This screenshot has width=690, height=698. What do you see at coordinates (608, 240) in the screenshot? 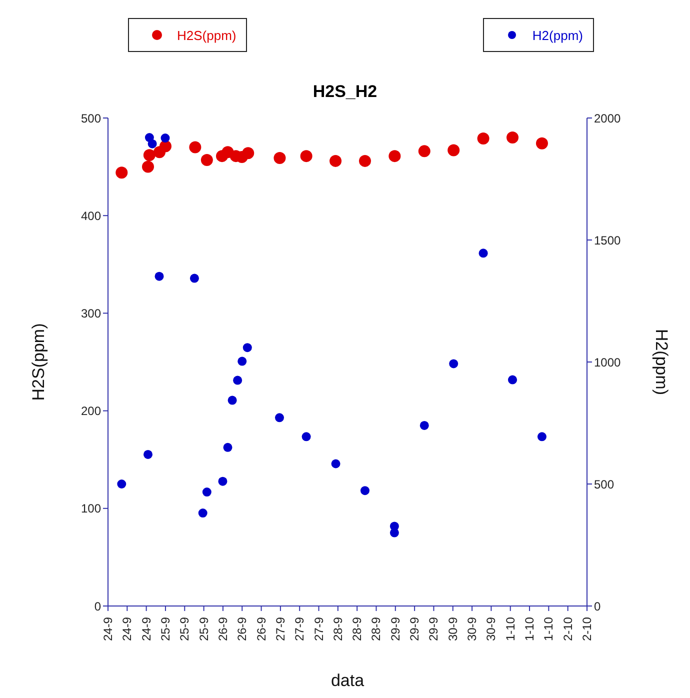
I see `y2-tick-label: 1500` at bounding box center [608, 240].